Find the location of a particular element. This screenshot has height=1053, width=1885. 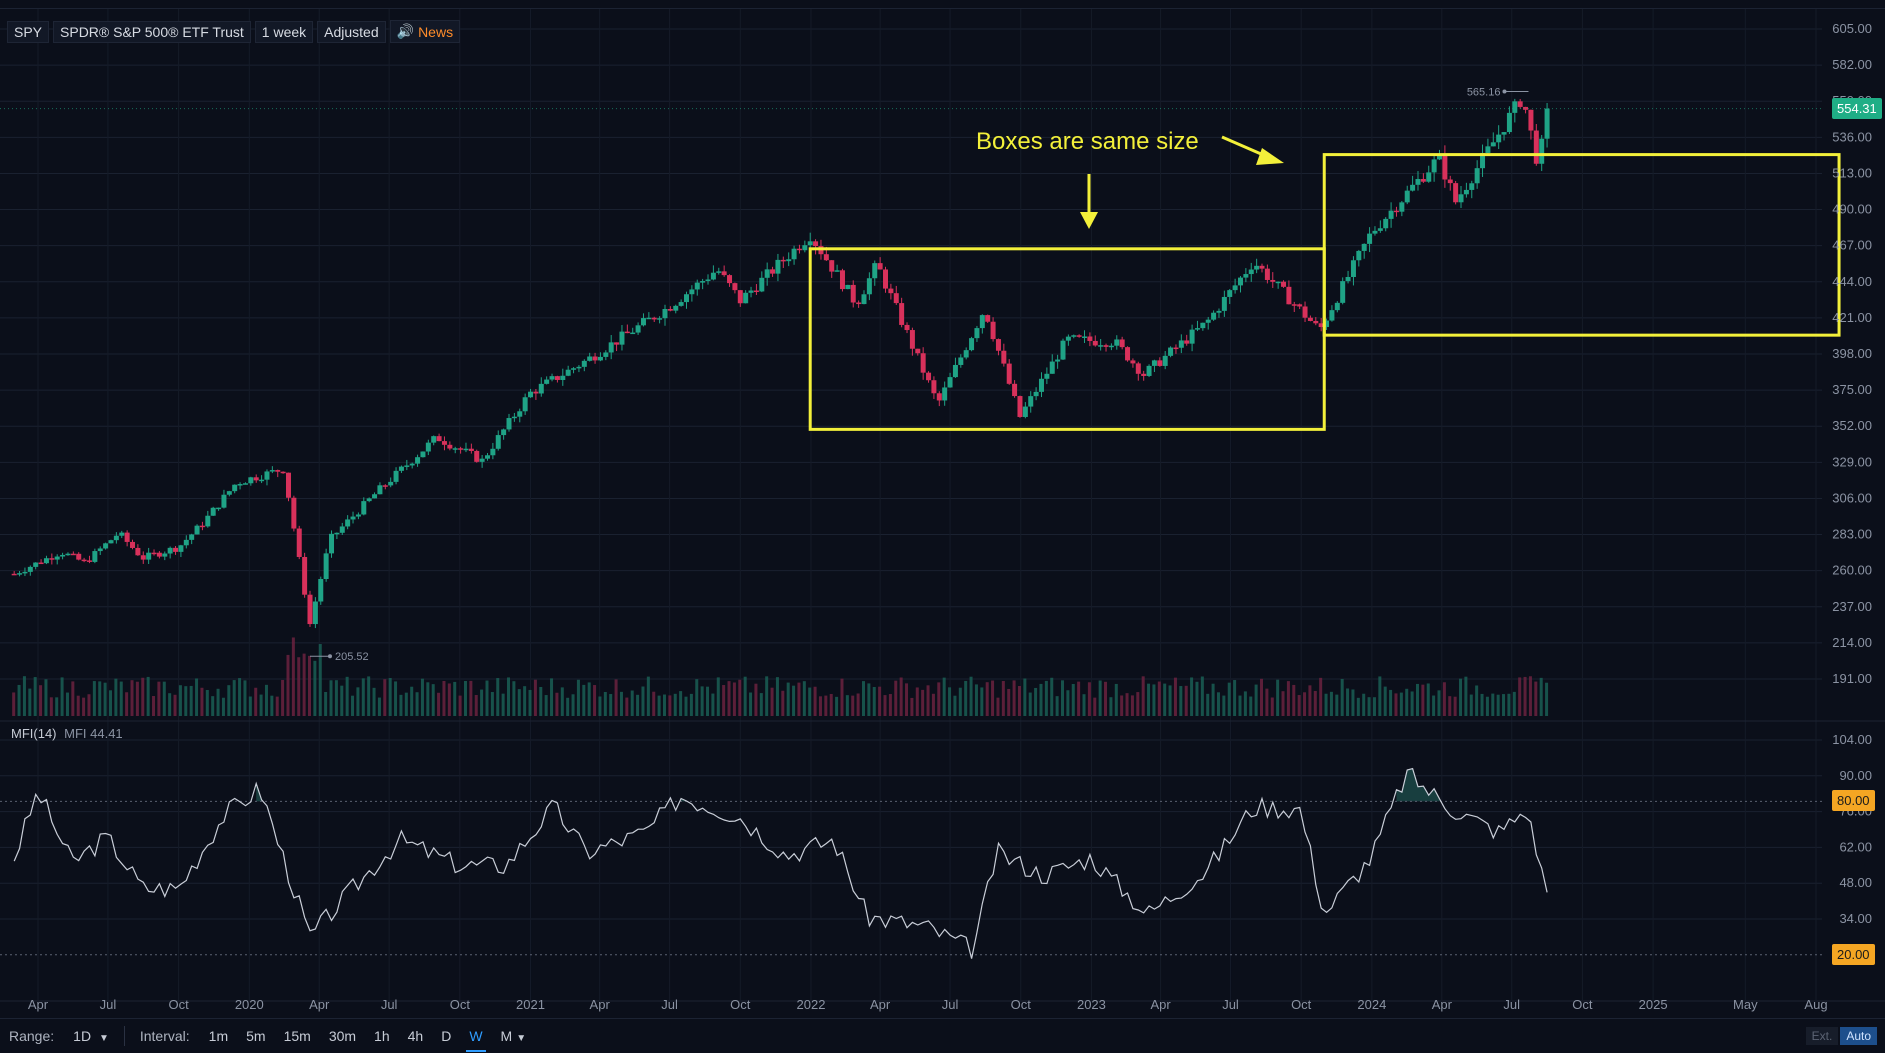

adjustment-label: Adjusted is located at coordinates (351, 31).